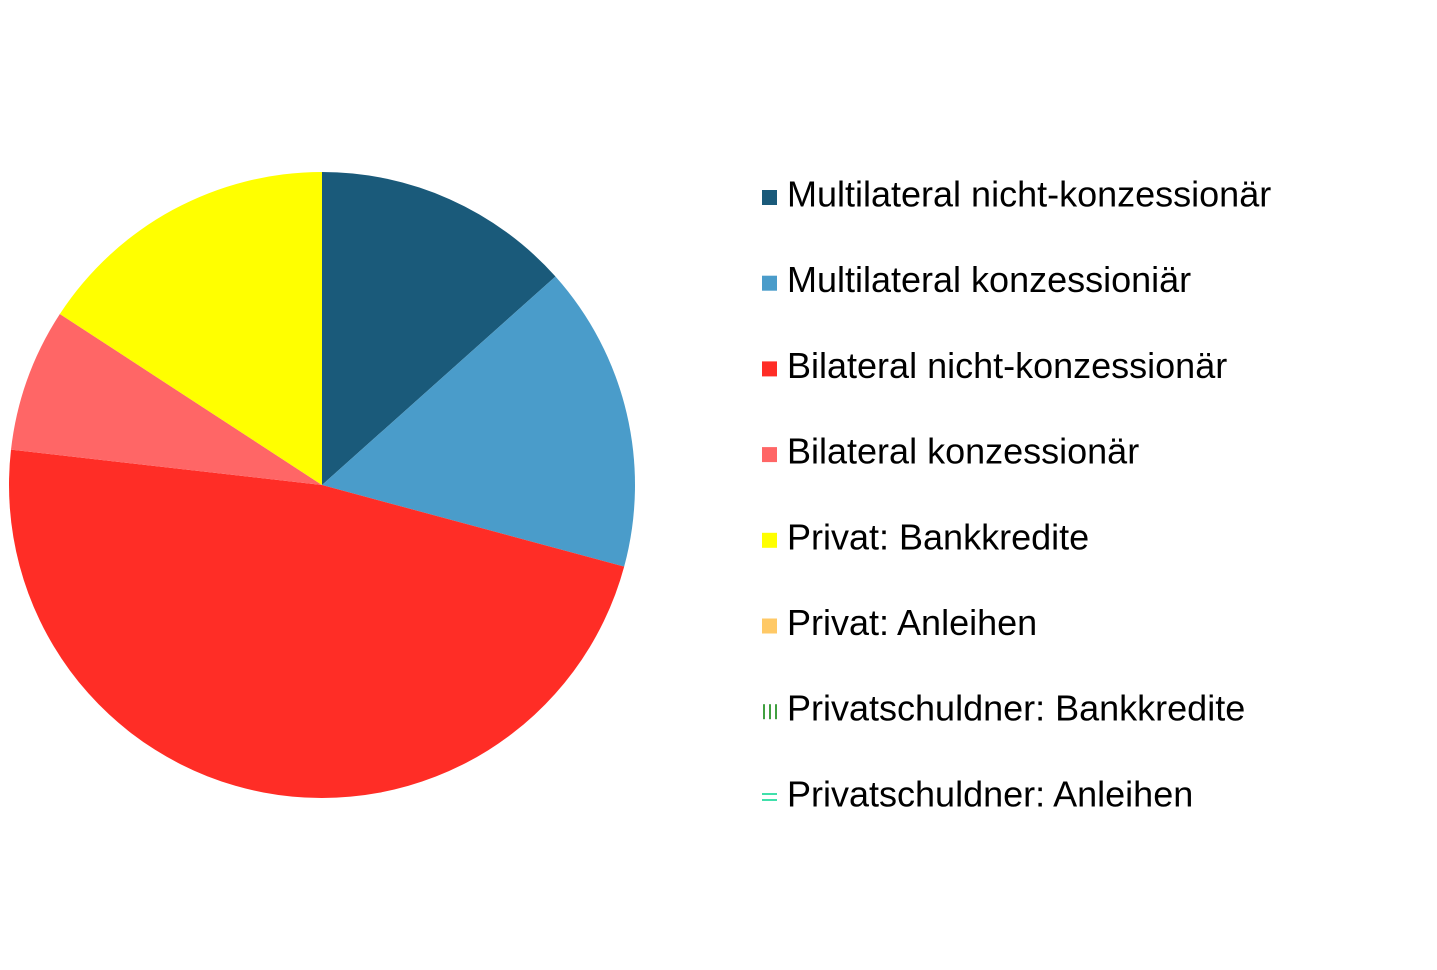 This screenshot has width=1437, height=970. I want to click on legend-label: Bilateral nicht-konzessionär, so click(1007, 365).